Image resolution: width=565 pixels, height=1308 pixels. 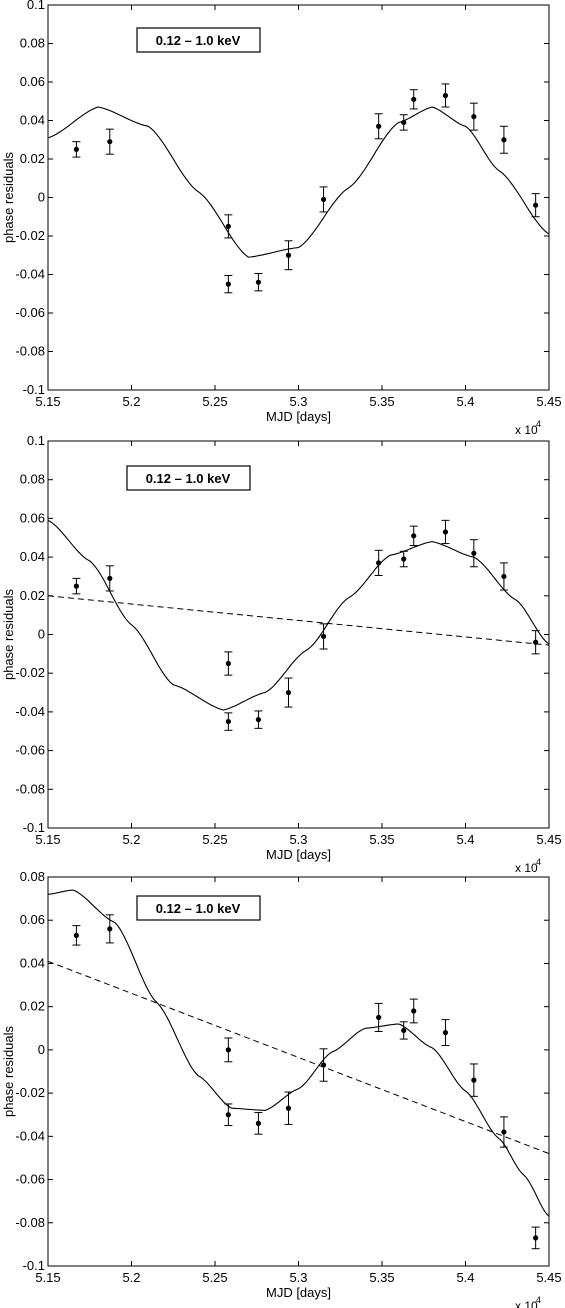 What do you see at coordinates (298, 1057) in the screenshot?
I see `linear-trend-line` at bounding box center [298, 1057].